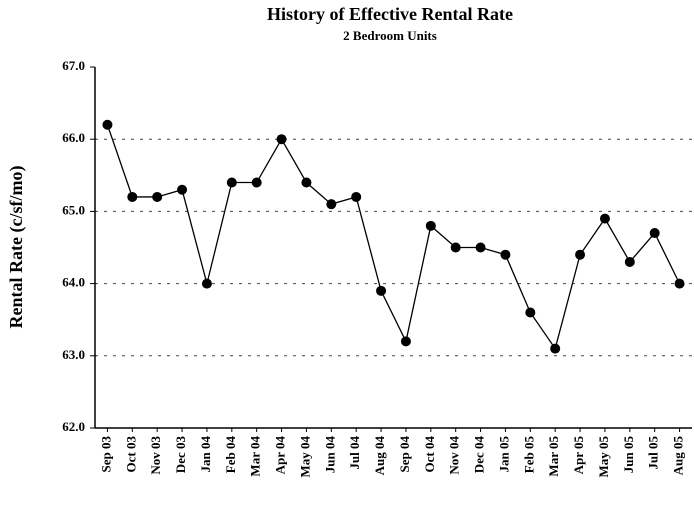 The image size is (694, 529). Describe the element at coordinates (130, 454) in the screenshot. I see `x-tick-label: Oct 03` at that location.